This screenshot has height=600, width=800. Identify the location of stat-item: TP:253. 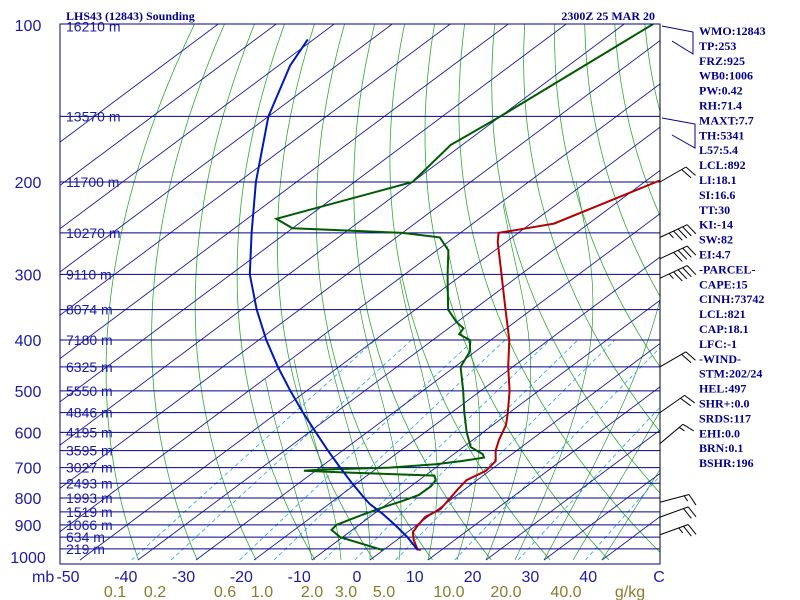
(717, 46).